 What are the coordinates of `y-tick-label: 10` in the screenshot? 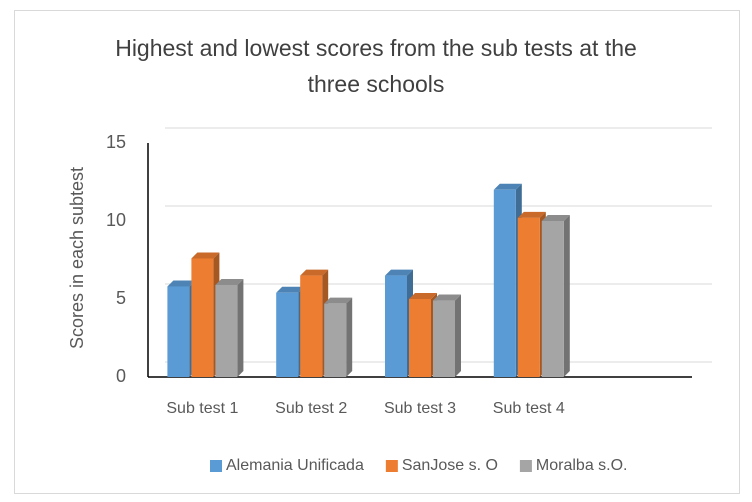 It's located at (116, 220).